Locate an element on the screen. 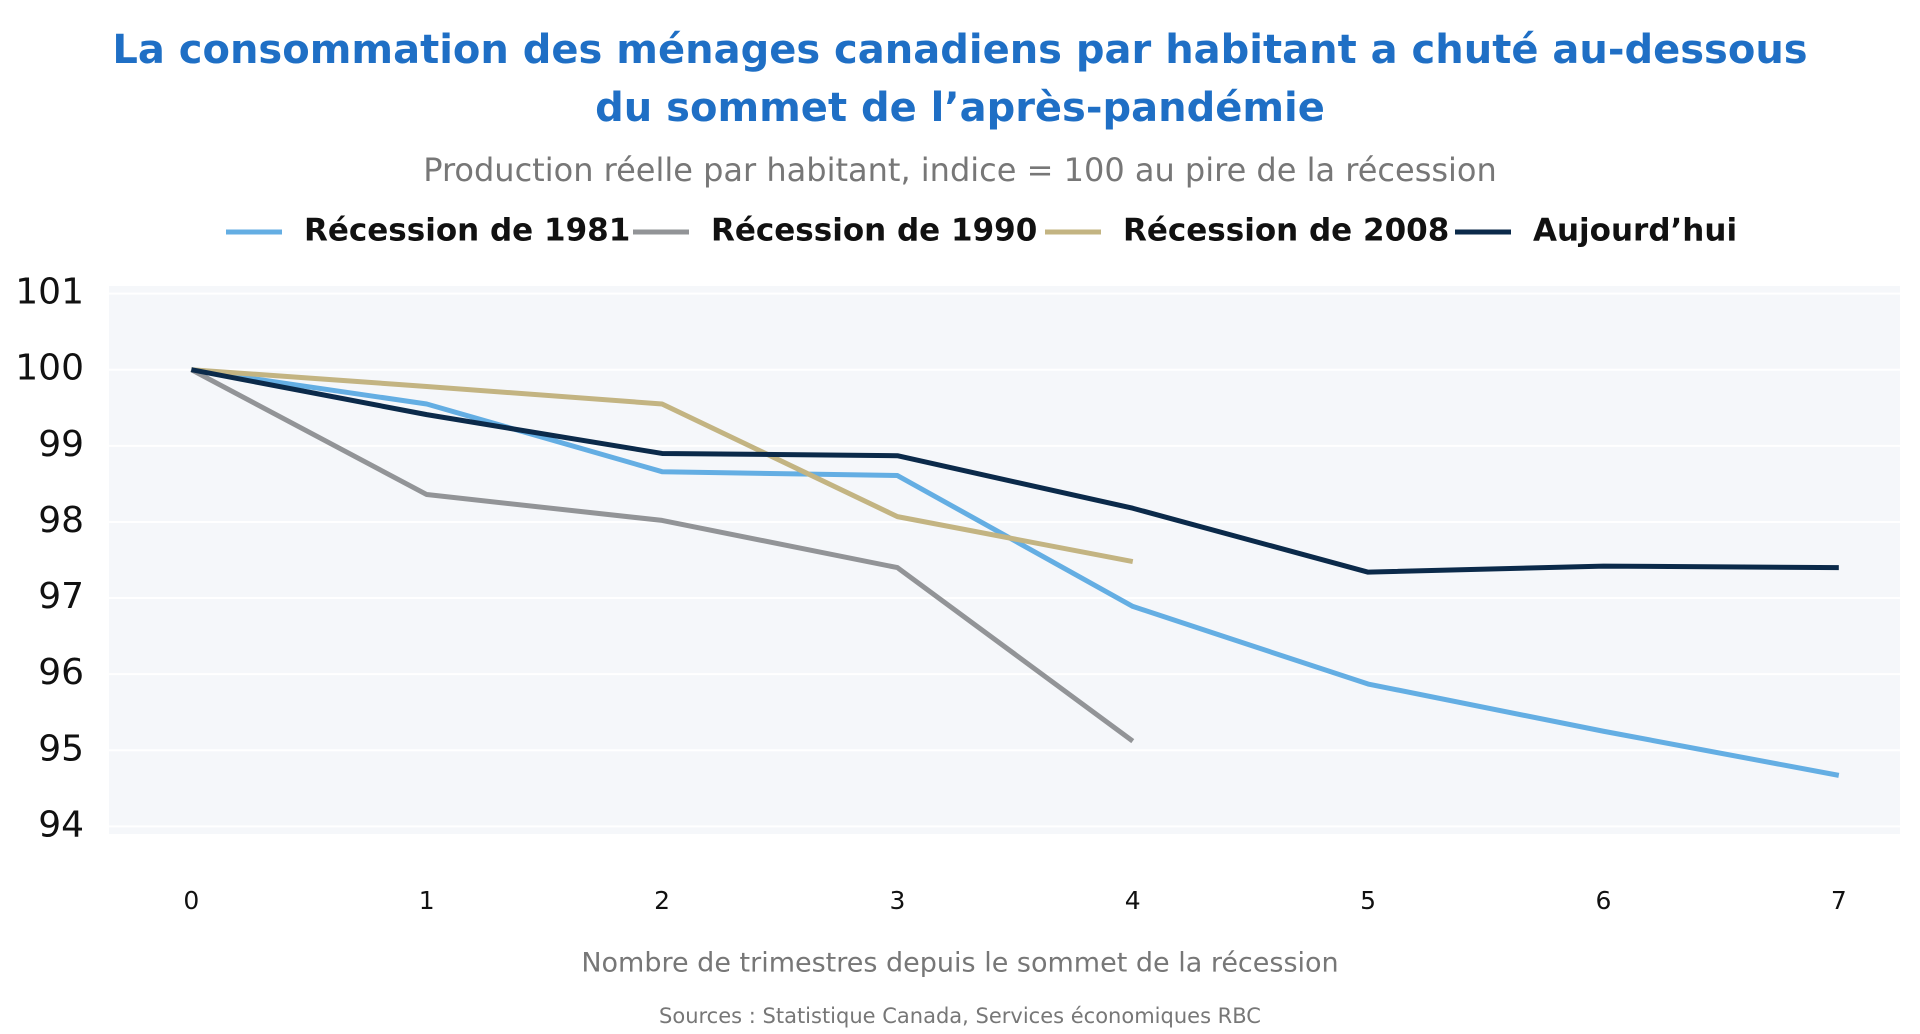 This screenshot has width=1920, height=1034. x-tick-label: 1 is located at coordinates (427, 900).